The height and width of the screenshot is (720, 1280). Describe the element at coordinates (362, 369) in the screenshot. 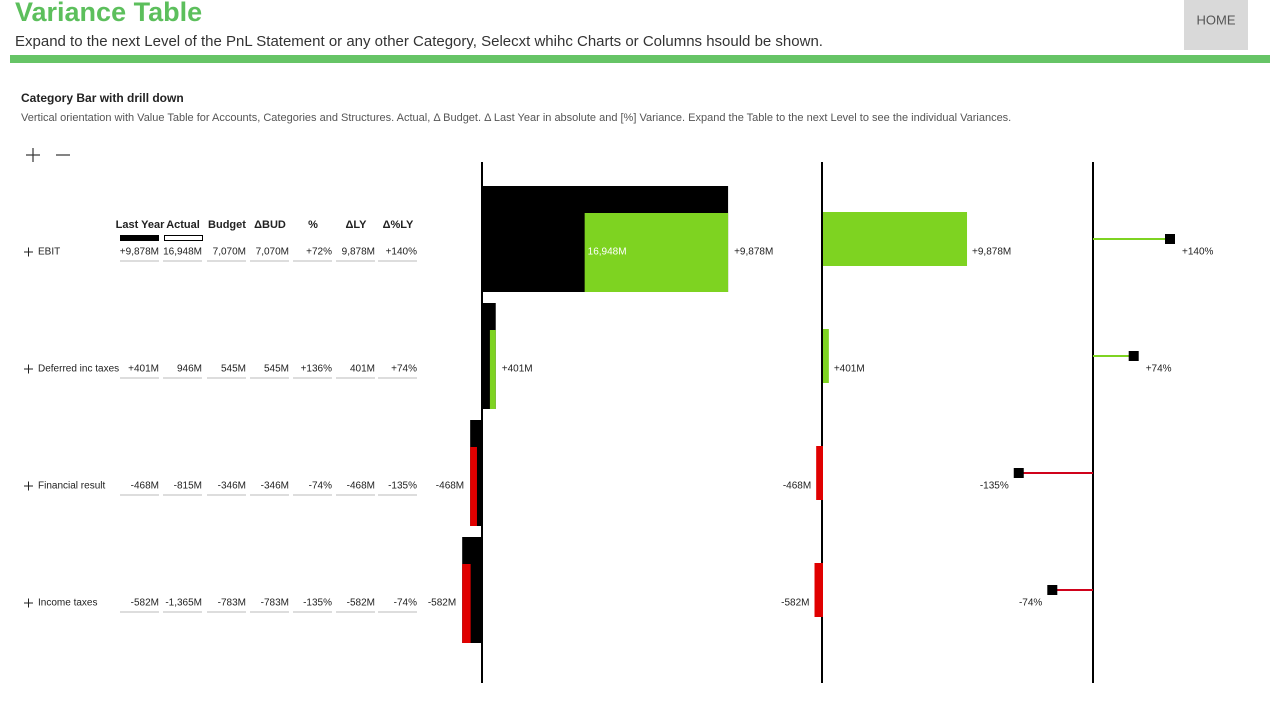

I see `table-cell: 401M` at that location.